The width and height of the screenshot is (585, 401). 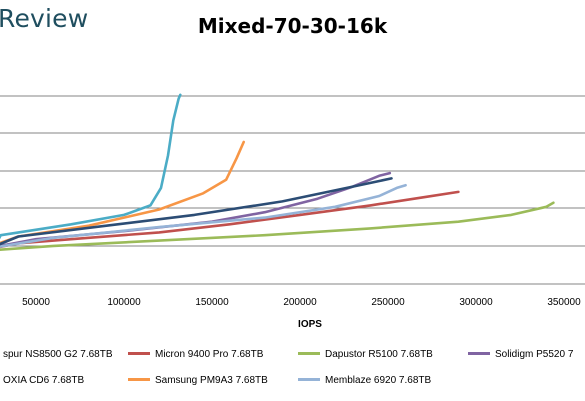 I want to click on x-tick-label: 150000, so click(x=212, y=302).